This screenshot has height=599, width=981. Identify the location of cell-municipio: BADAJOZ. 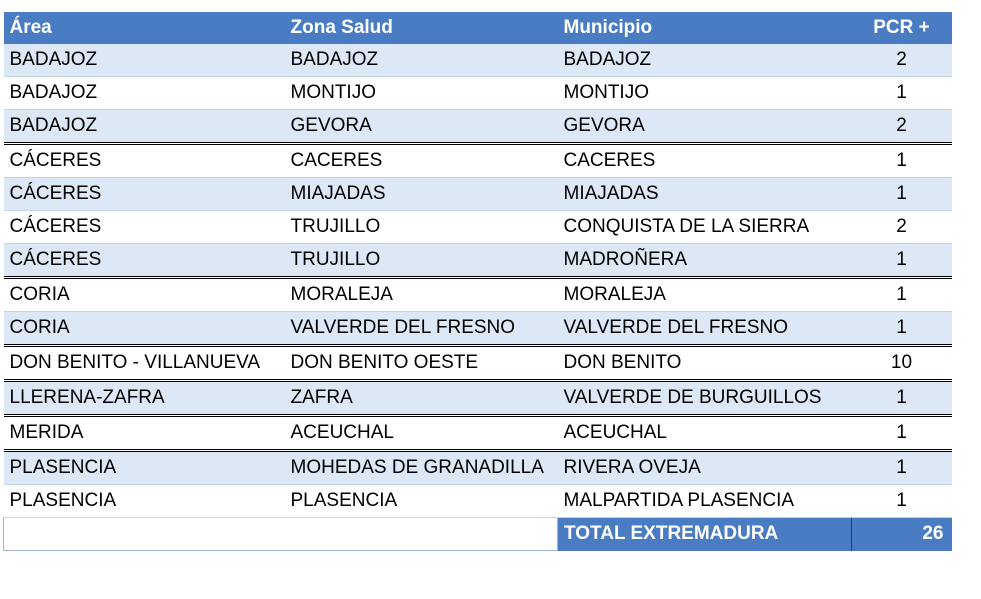
(704, 60).